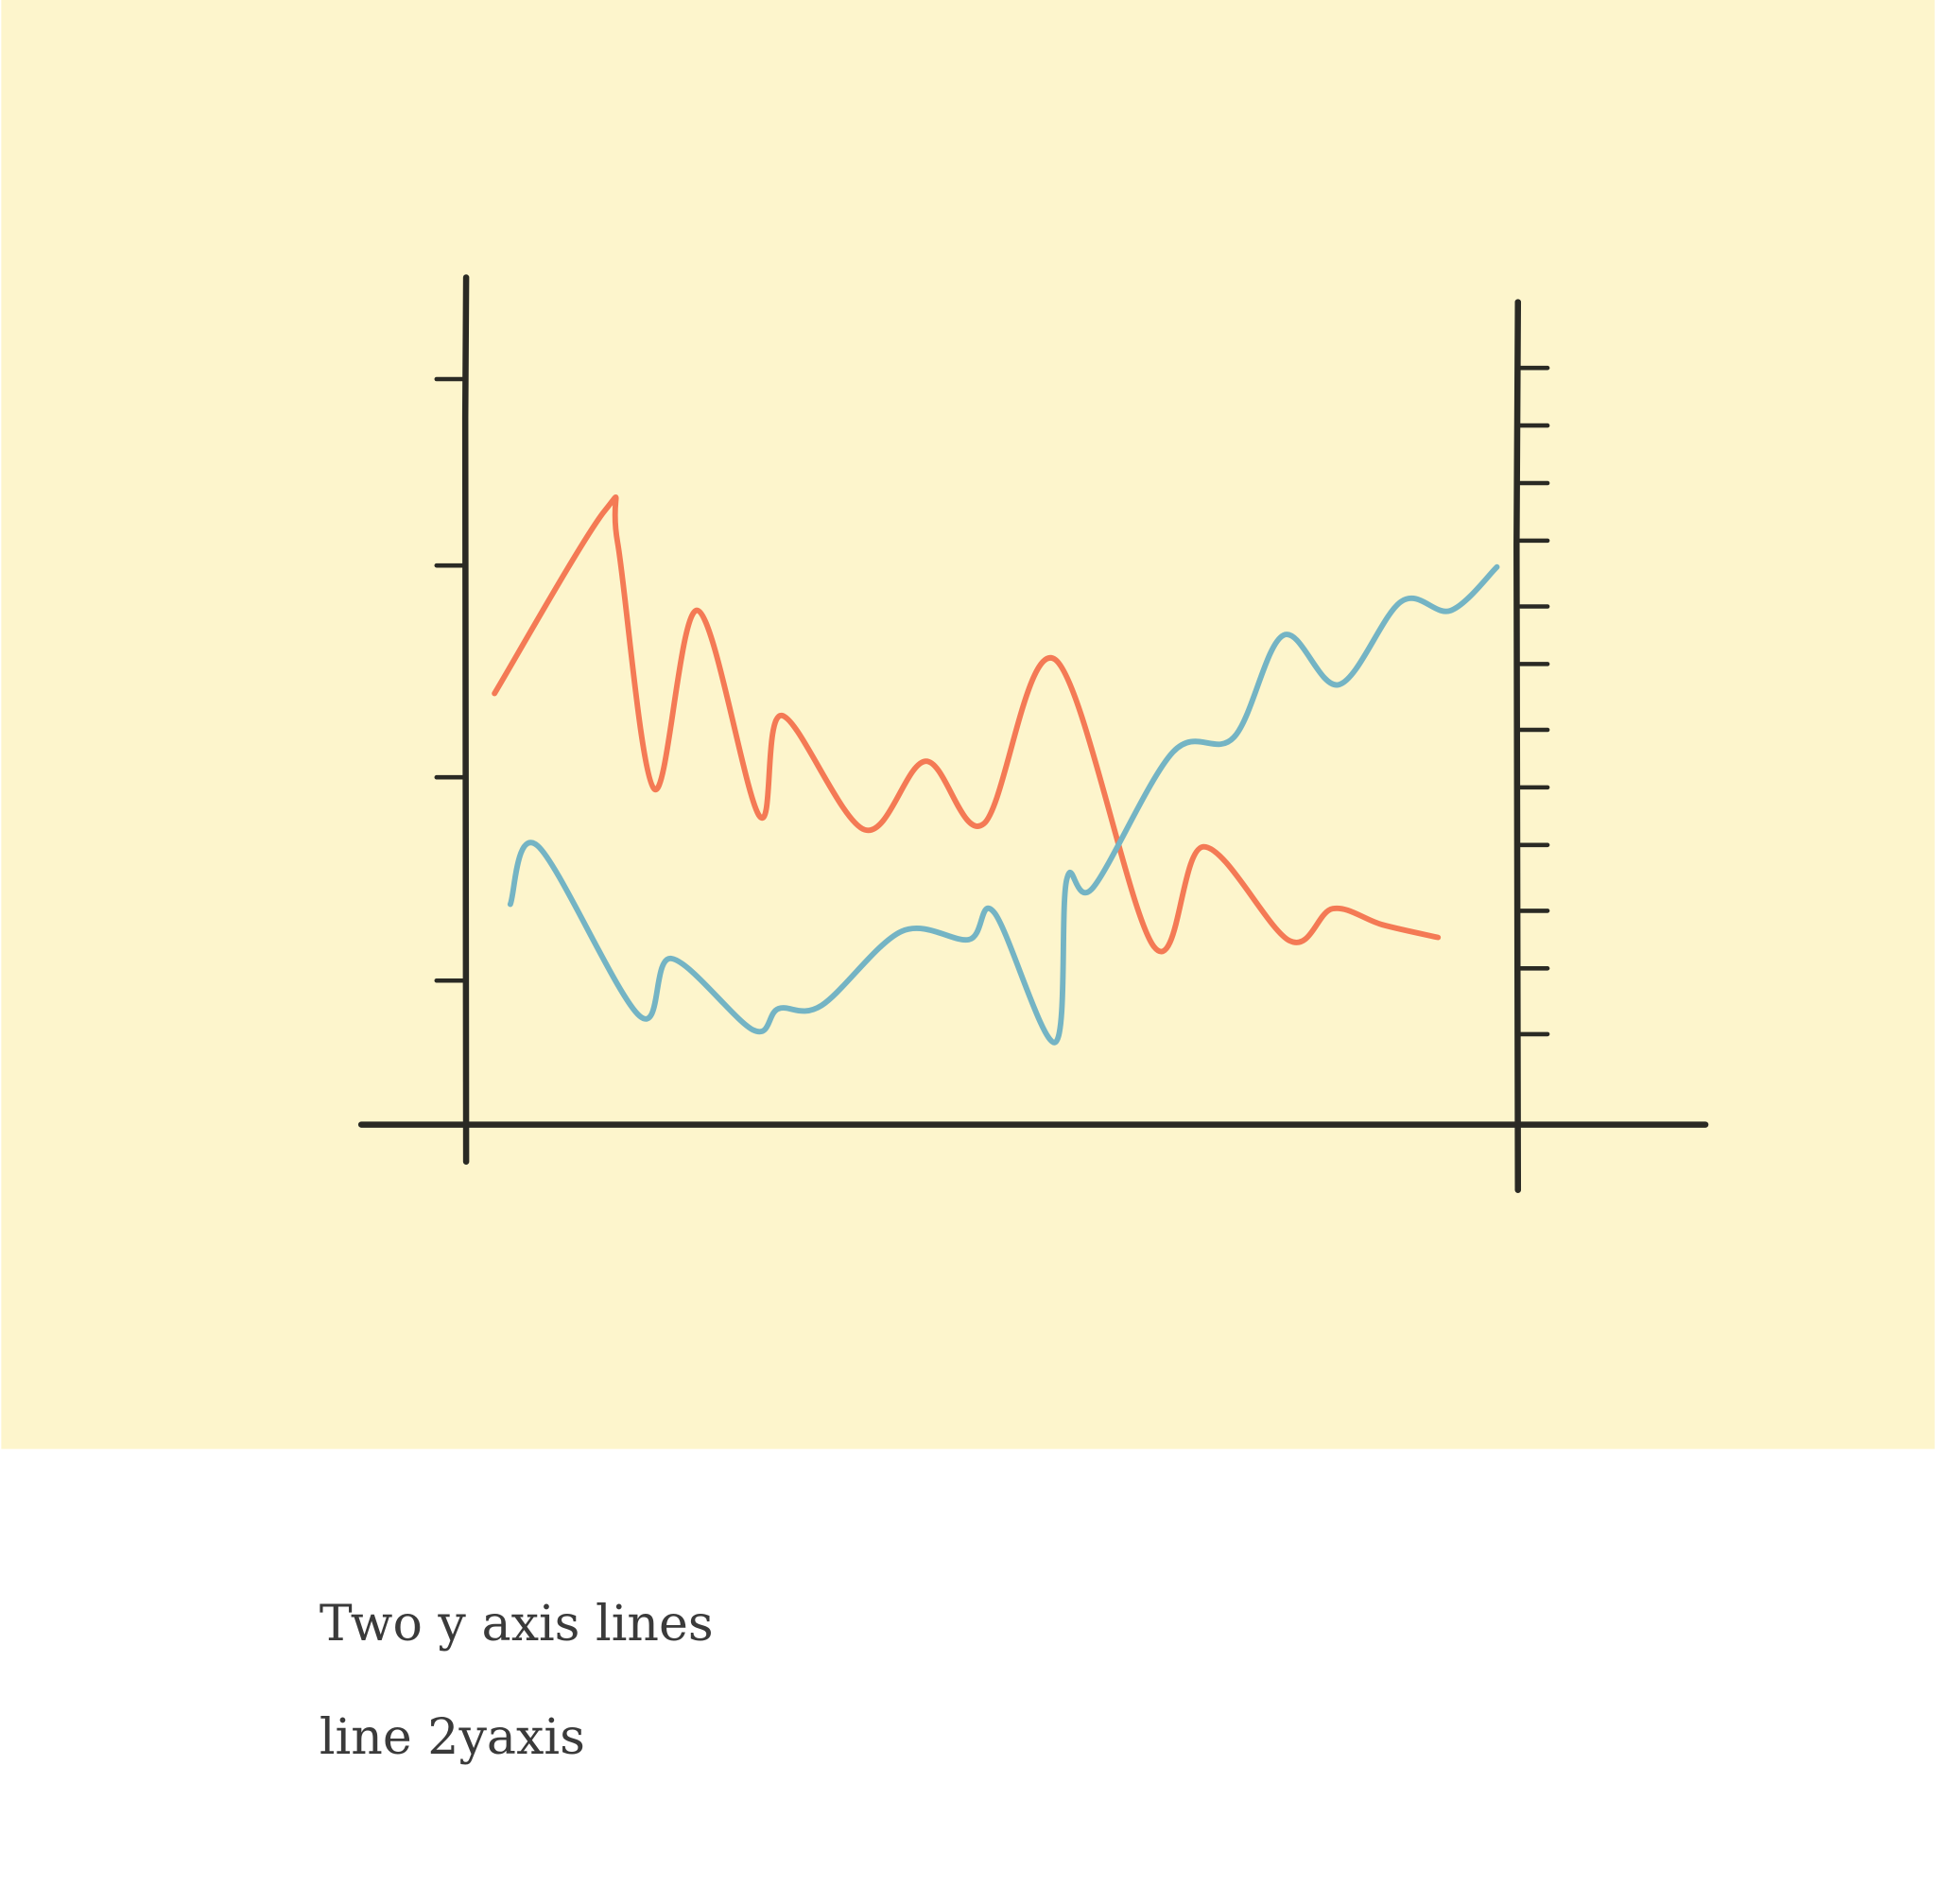  What do you see at coordinates (1517, 746) in the screenshot?
I see `y2-axis` at bounding box center [1517, 746].